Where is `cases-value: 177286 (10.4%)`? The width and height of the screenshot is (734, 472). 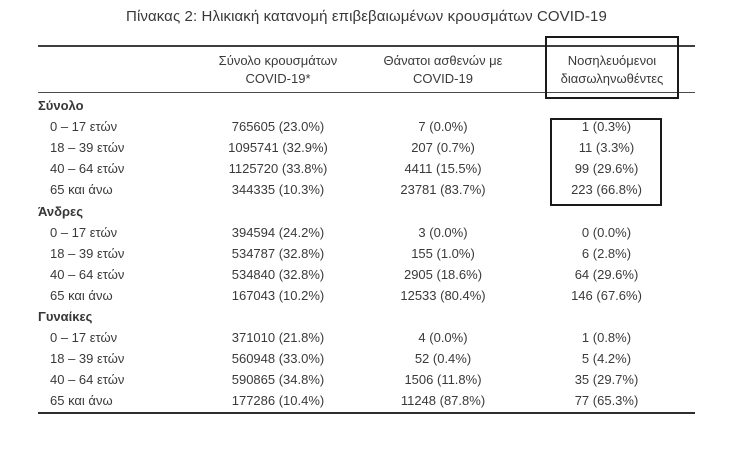
cases-value: 177286 (10.4%) is located at coordinates (278, 401).